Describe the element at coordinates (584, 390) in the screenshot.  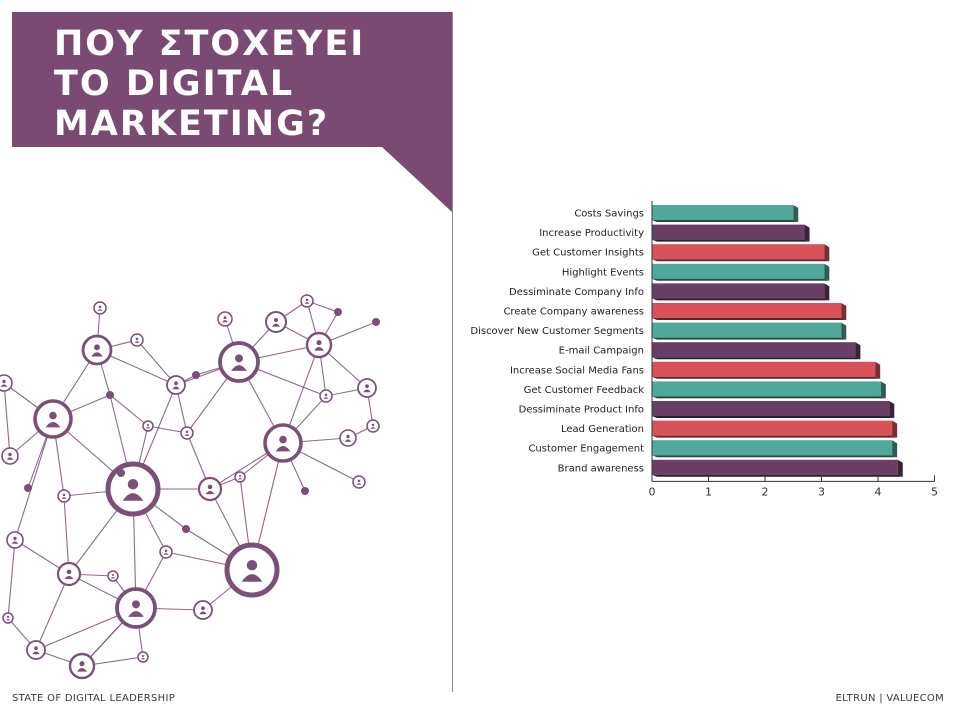
I see `bar-label: Get Customer Feedback` at that location.